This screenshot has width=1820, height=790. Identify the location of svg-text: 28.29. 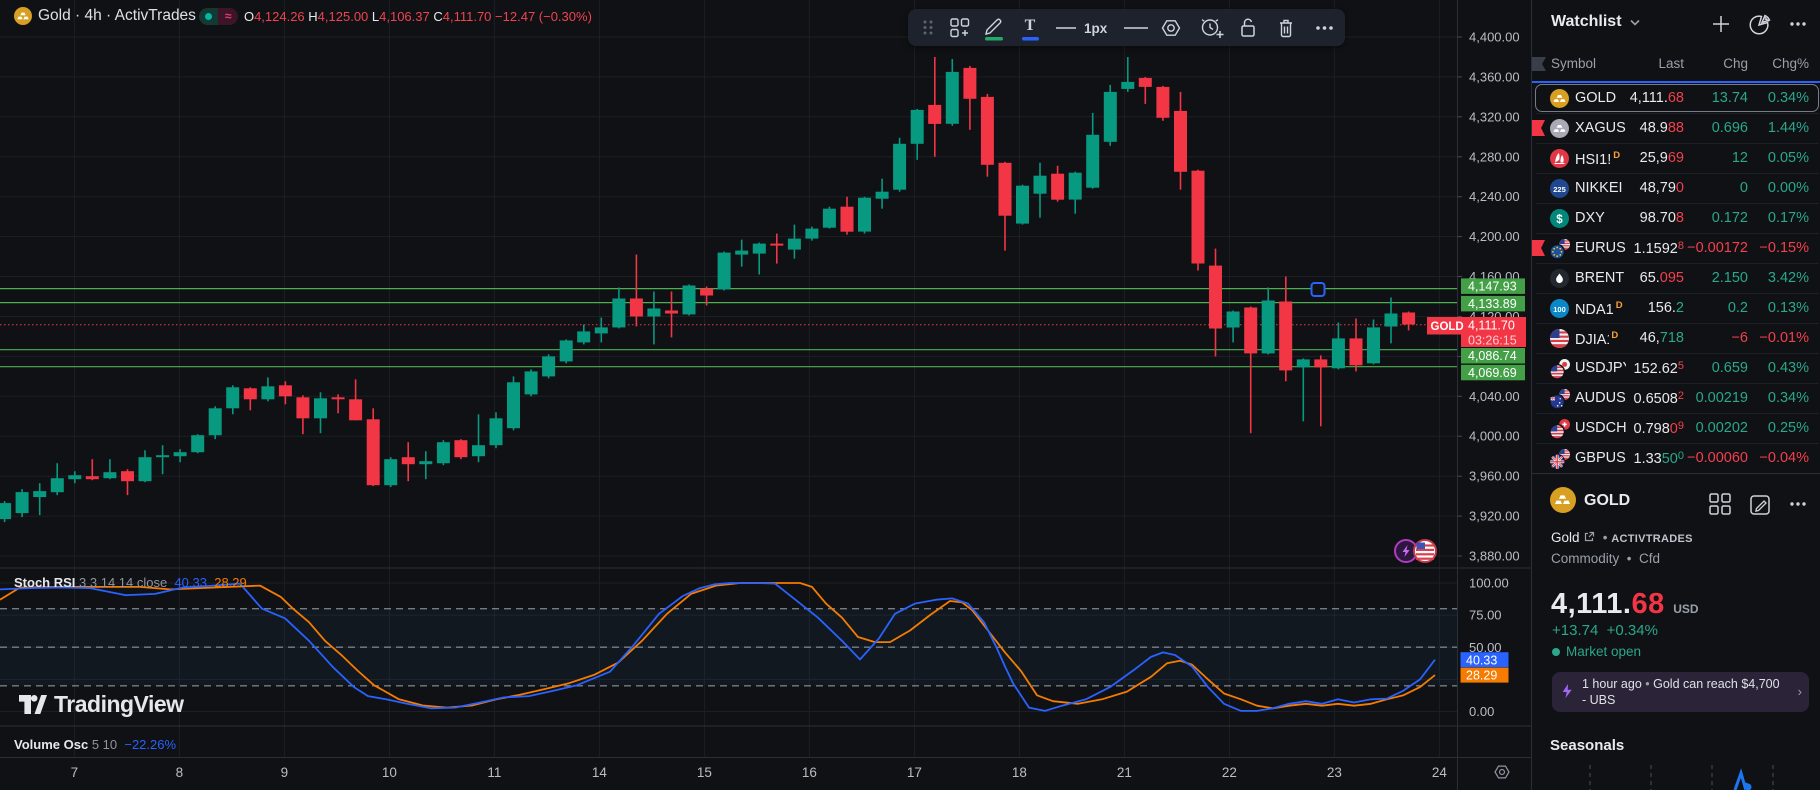
(1481, 676).